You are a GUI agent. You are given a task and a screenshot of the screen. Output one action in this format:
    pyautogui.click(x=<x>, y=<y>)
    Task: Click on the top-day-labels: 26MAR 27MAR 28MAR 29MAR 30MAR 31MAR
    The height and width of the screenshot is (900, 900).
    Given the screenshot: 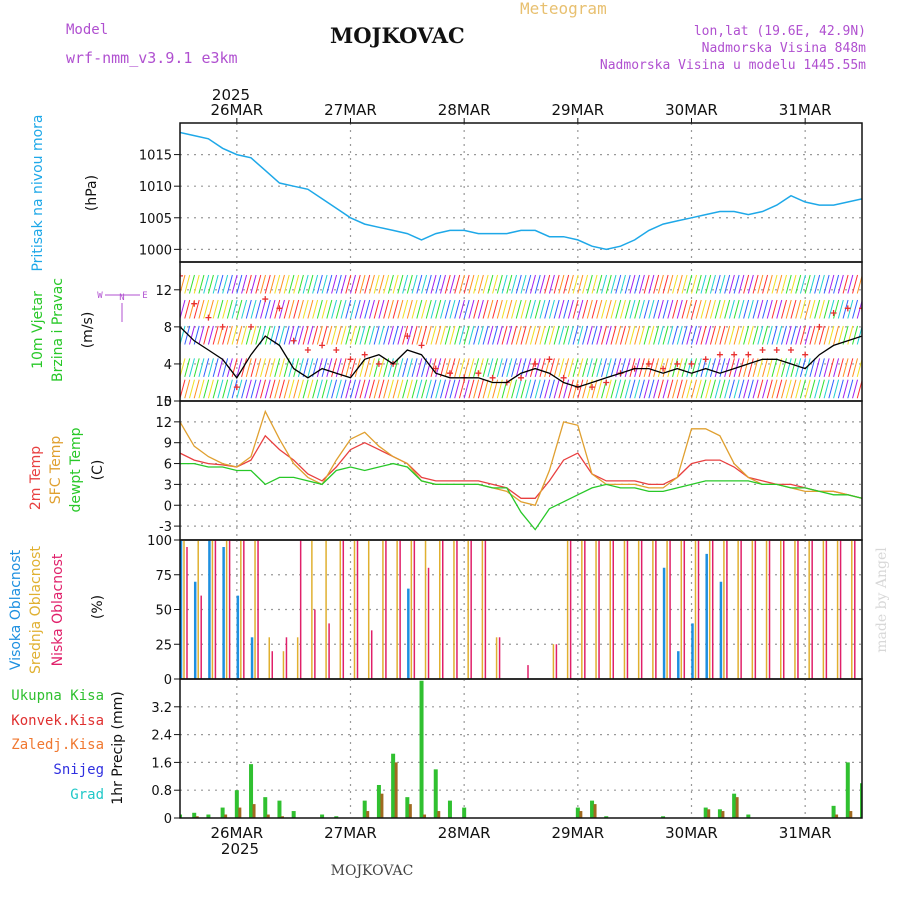 What is the action you would take?
    pyautogui.click(x=521, y=112)
    